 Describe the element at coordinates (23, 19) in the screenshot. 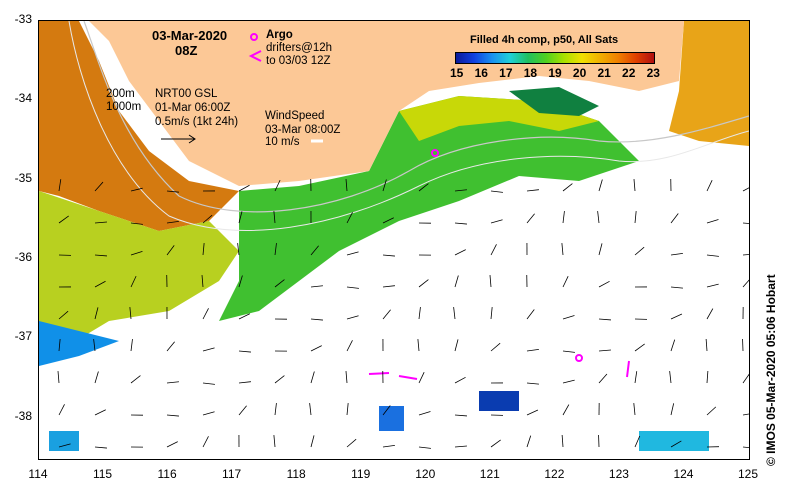

I see `y-tick-label: -33` at that location.